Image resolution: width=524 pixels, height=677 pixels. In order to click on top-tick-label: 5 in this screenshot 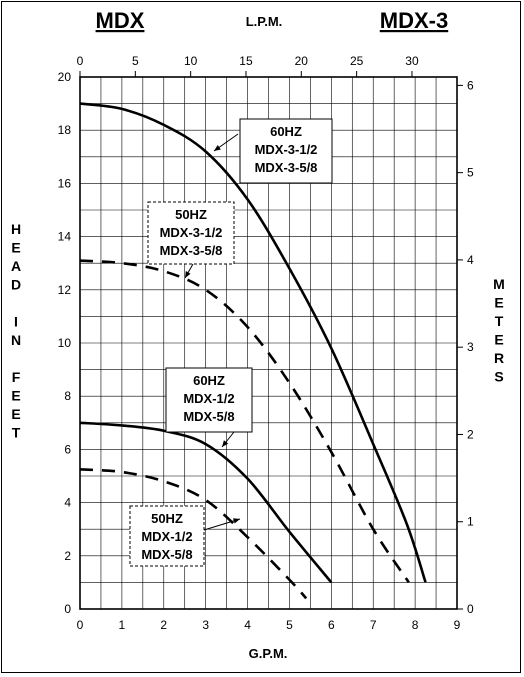, I will do `click(135, 61)`.